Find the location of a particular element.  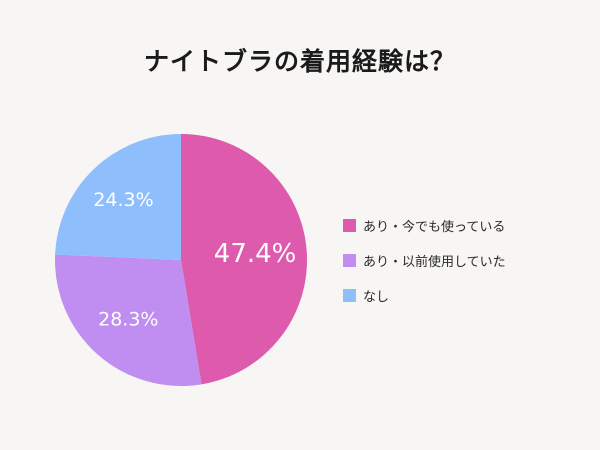

legend-label: なし is located at coordinates (376, 297).